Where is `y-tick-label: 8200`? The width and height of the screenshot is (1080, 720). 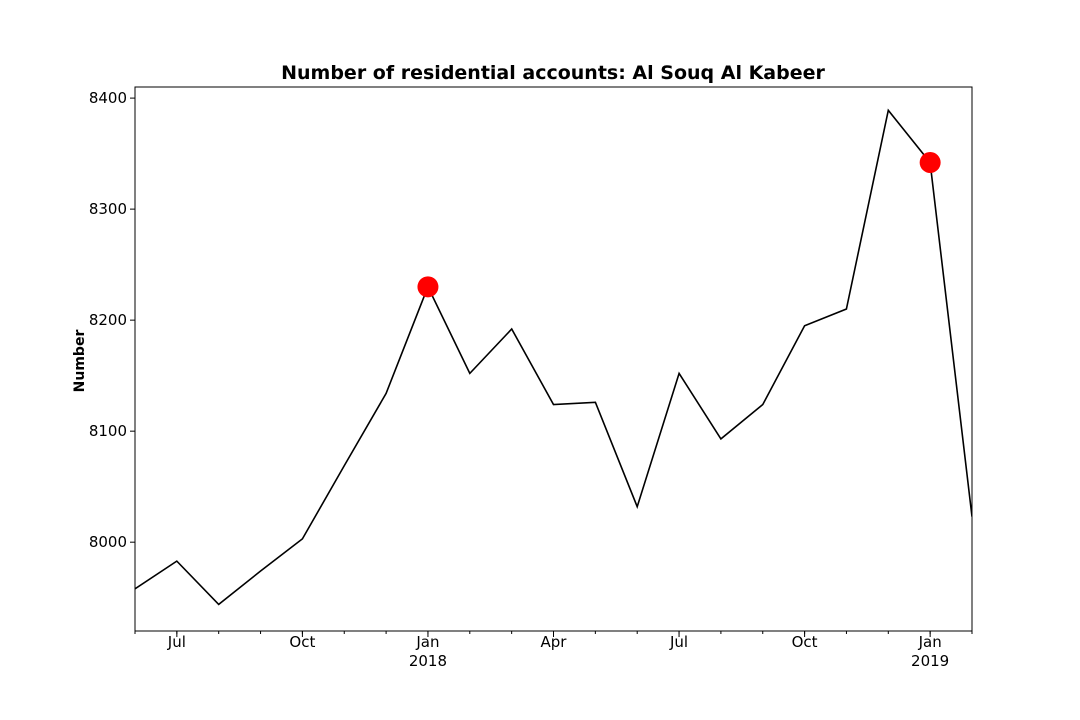
y-tick-label: 8200 is located at coordinates (108, 320).